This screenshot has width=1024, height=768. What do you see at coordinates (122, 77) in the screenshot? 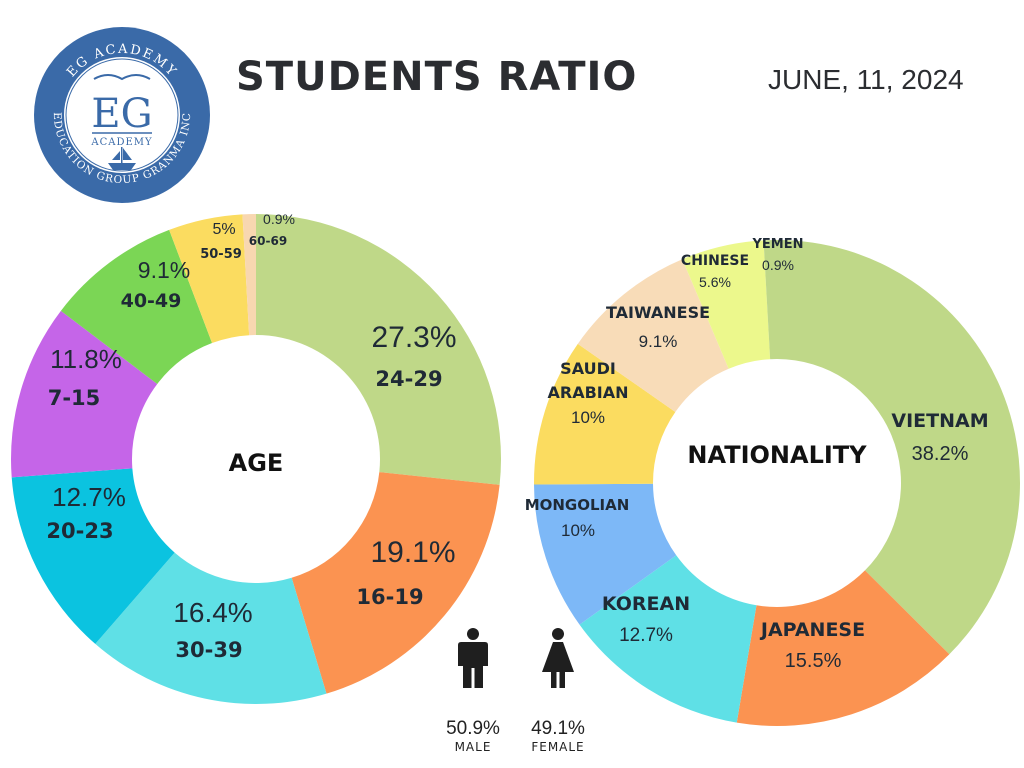
I see `logo-ornament-icon` at bounding box center [122, 77].